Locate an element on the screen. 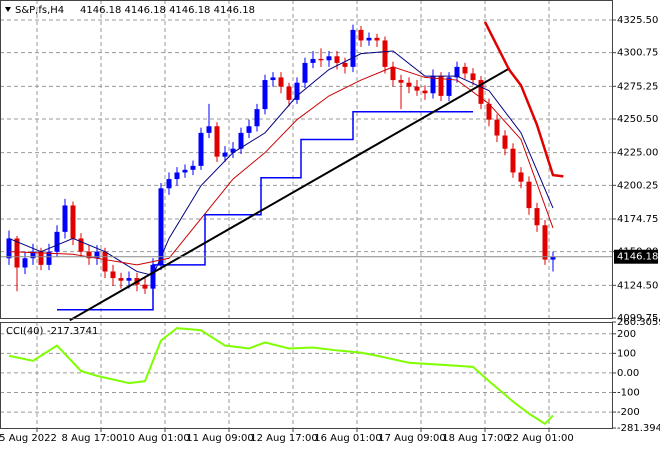 The image size is (660, 450). cci-title: CCI(40) is located at coordinates (25, 331).